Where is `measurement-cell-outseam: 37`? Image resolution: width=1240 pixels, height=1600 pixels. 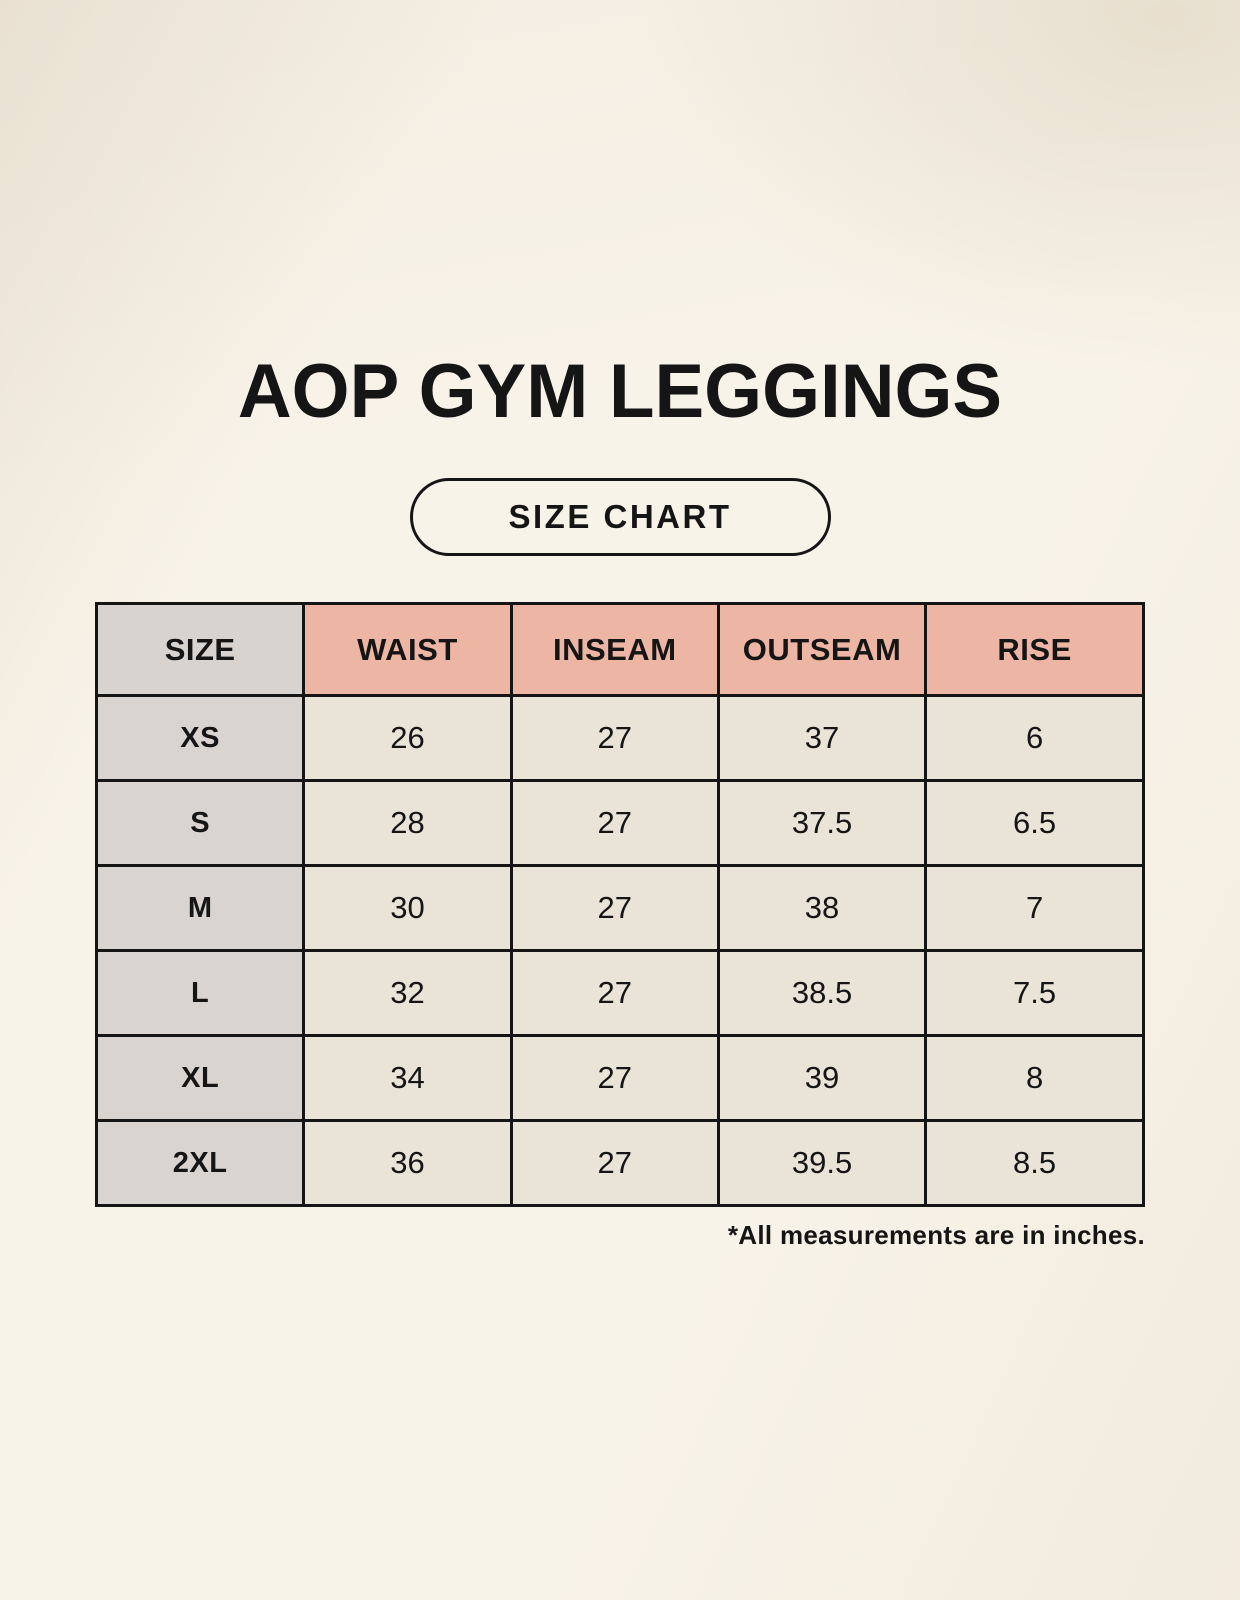
measurement-cell-outseam: 37 is located at coordinates (822, 738).